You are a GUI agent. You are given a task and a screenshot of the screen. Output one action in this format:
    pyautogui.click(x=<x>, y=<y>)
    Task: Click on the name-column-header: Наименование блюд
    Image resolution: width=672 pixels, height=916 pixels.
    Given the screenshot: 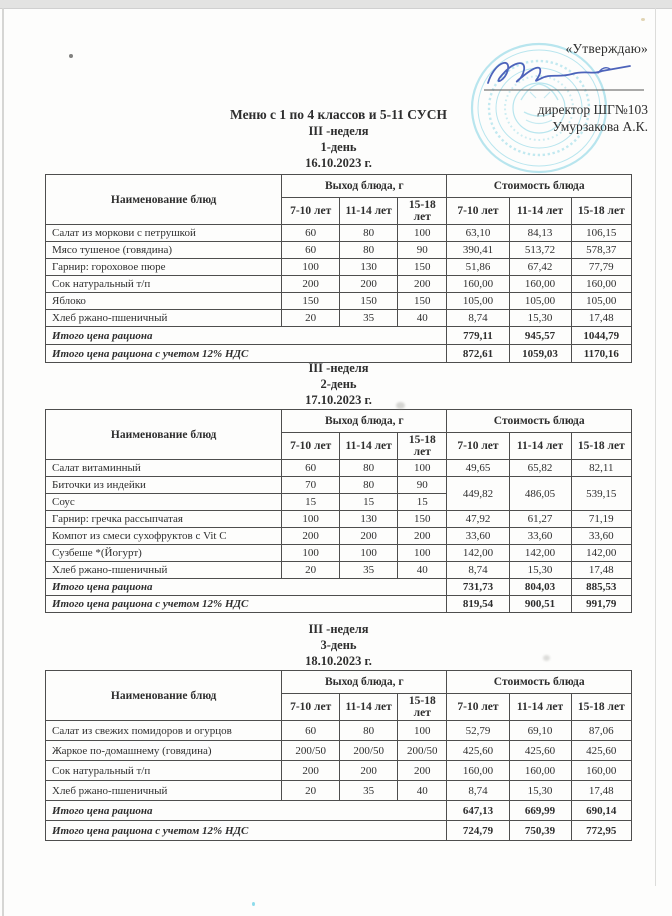 What is the action you would take?
    pyautogui.click(x=163, y=434)
    